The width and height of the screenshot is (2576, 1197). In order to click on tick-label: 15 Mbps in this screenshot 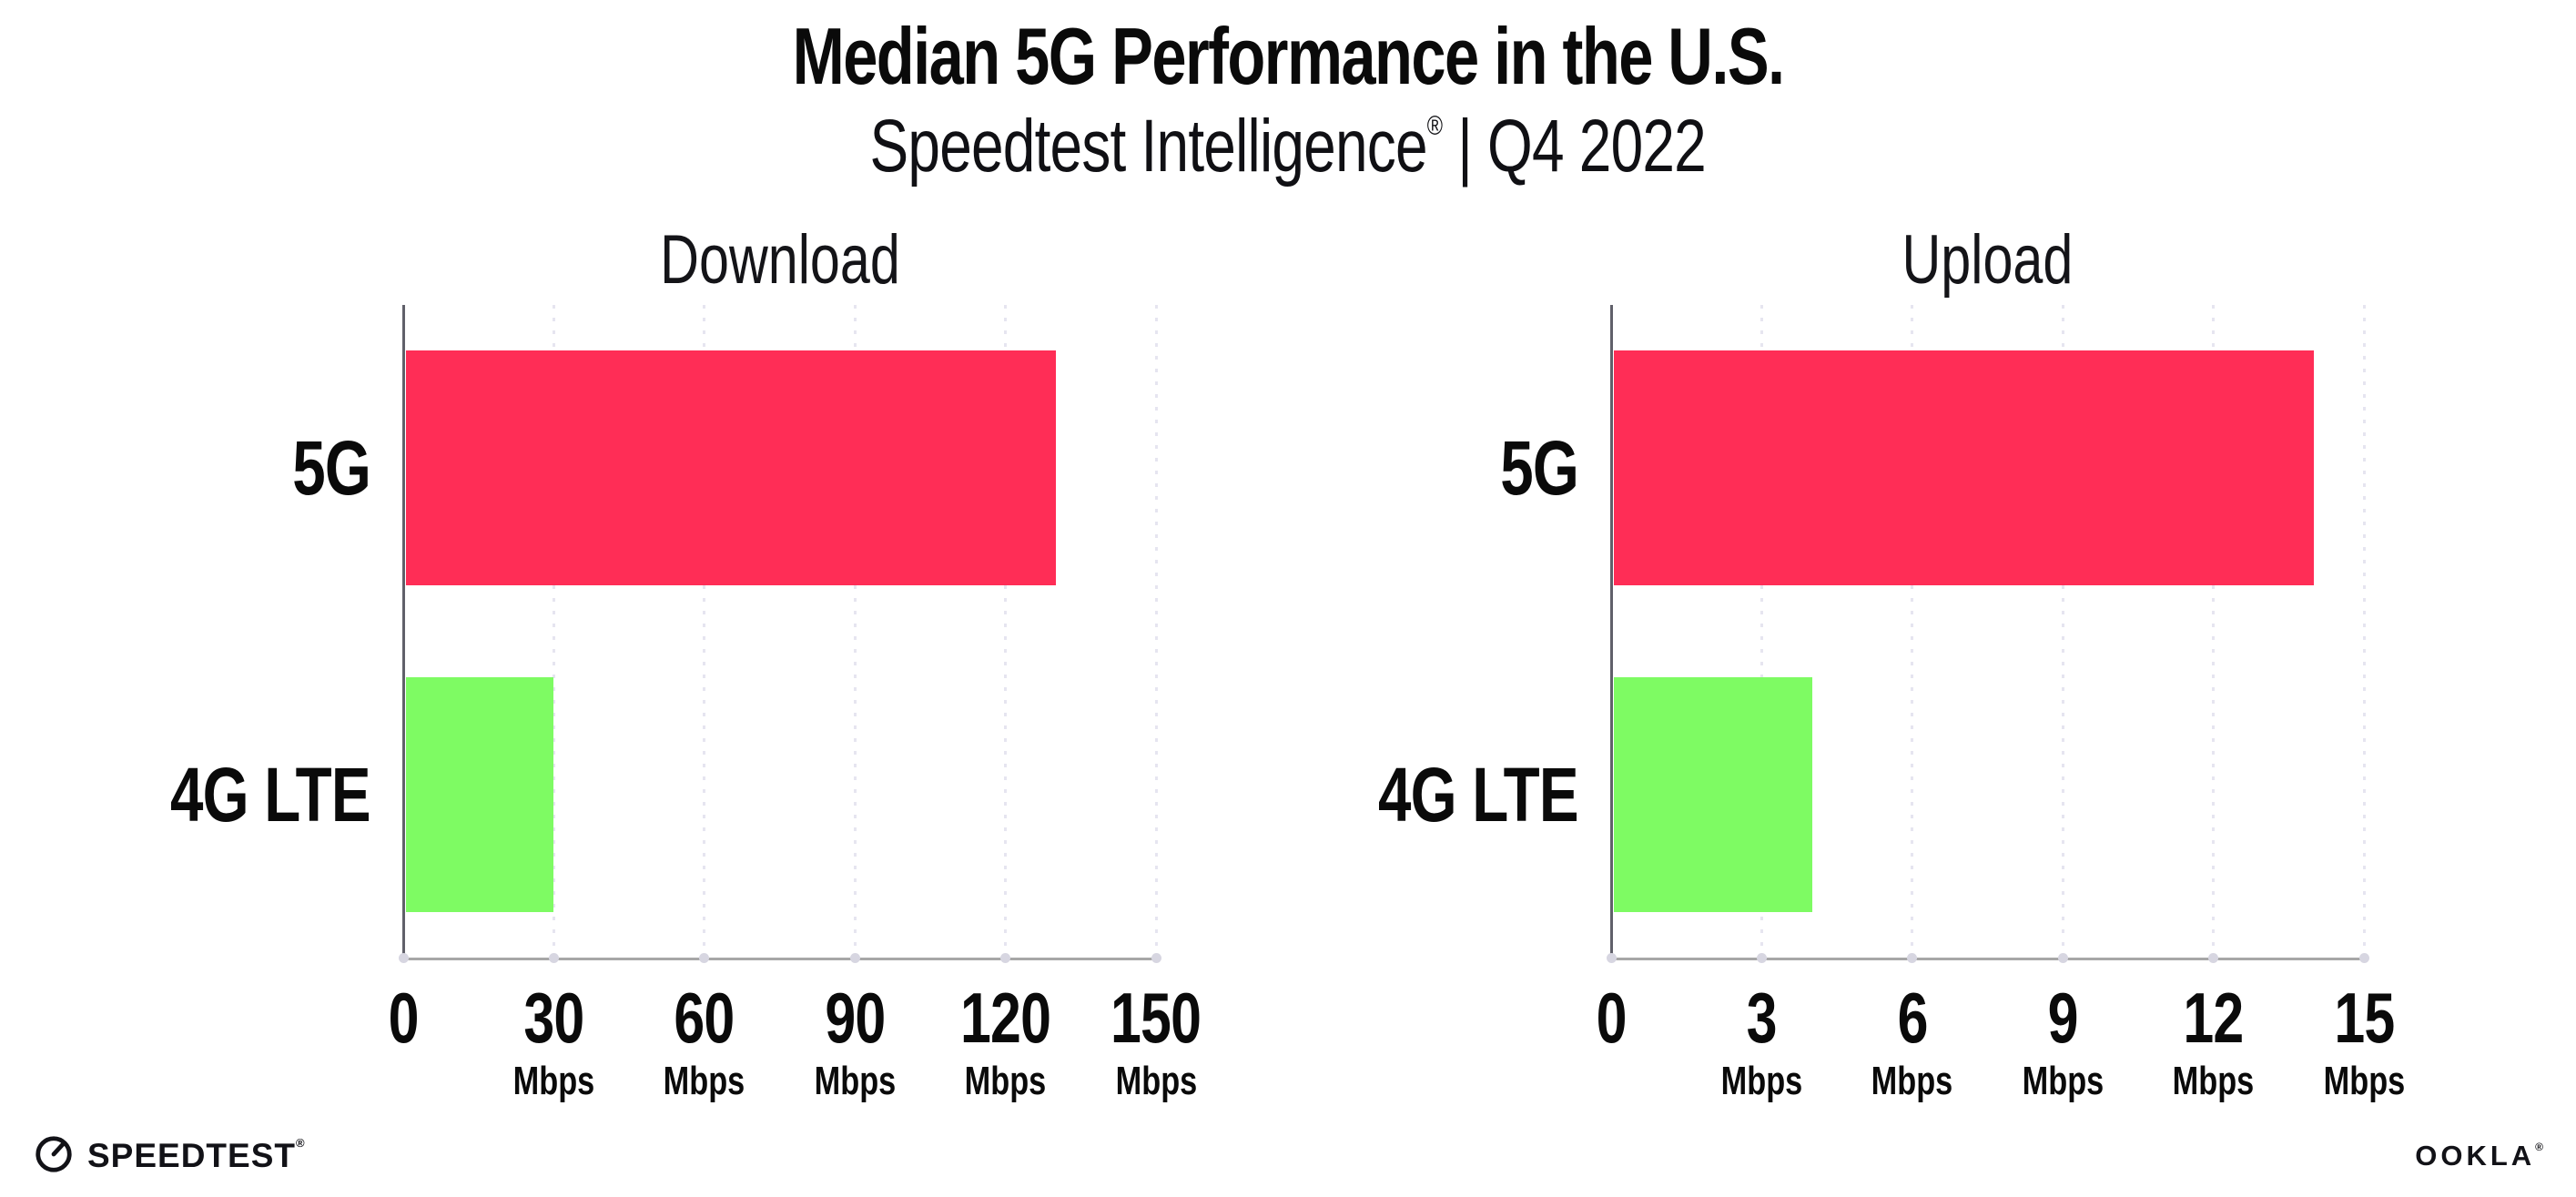, I will do `click(2363, 1040)`.